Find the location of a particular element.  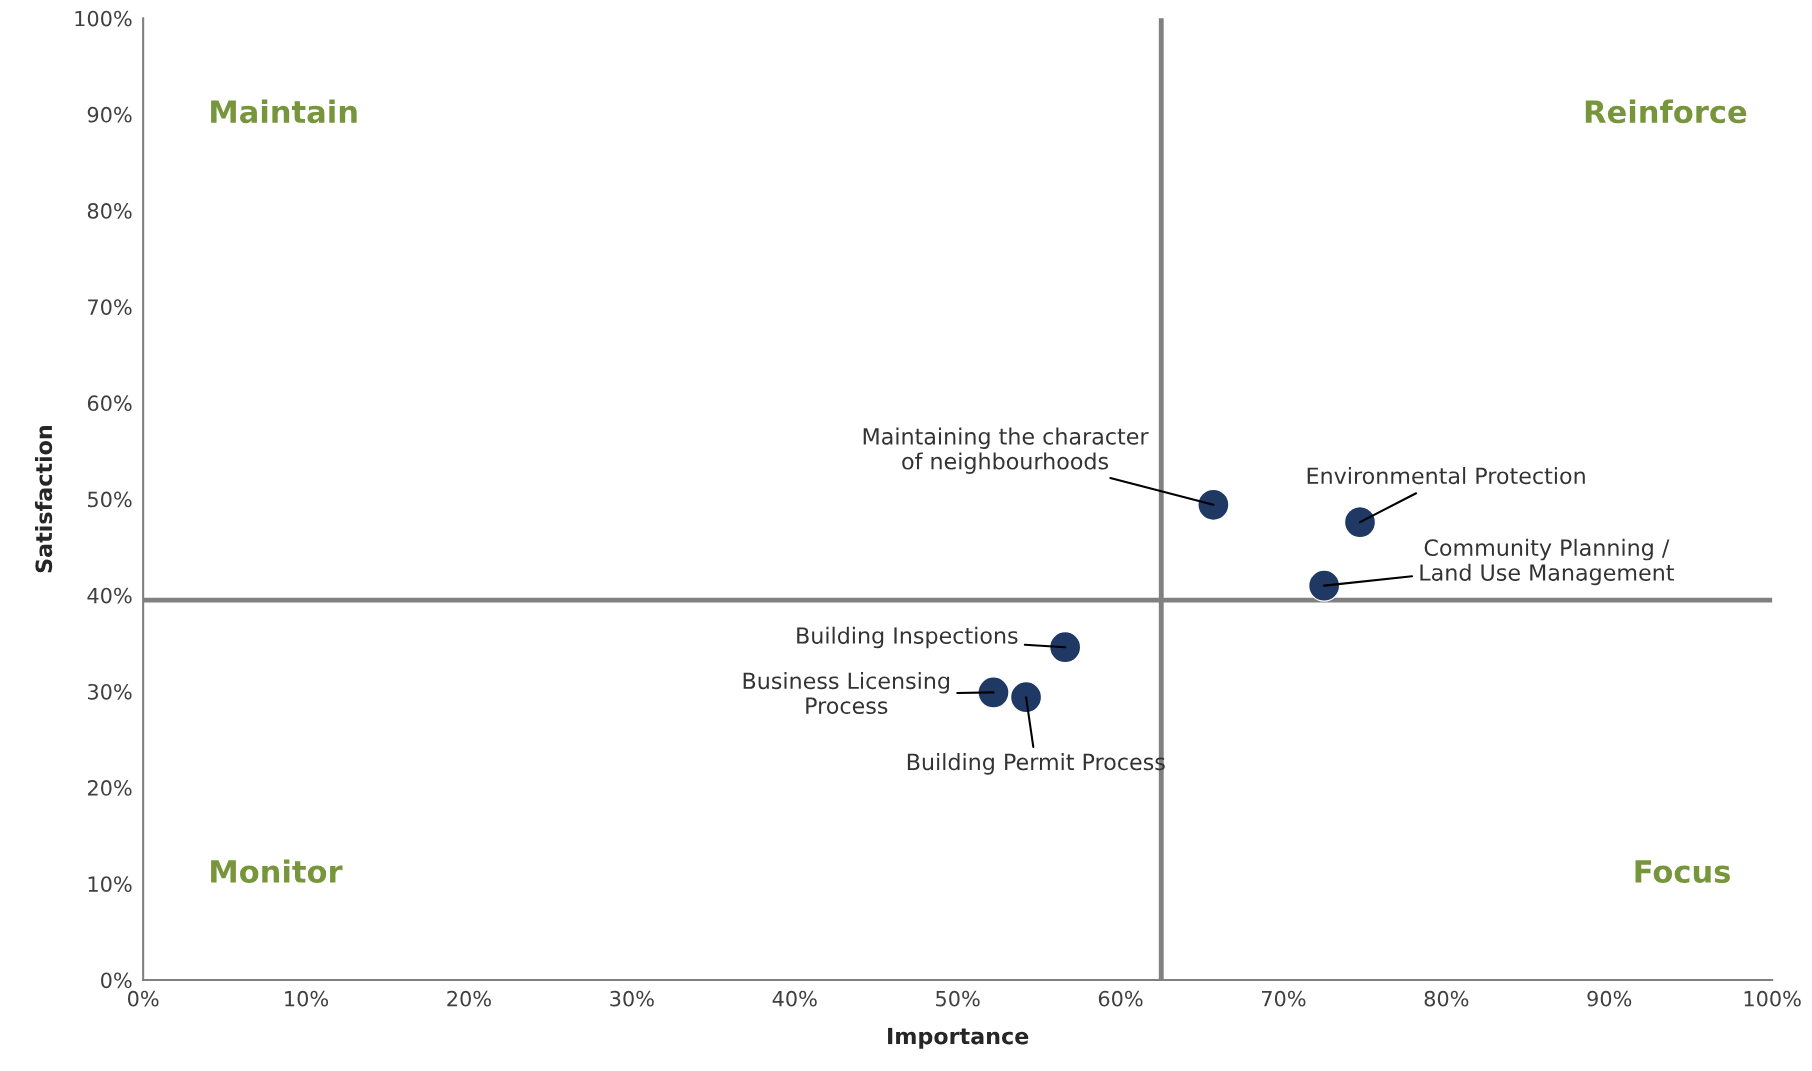

x-tick-label: 70% is located at coordinates (1284, 998).